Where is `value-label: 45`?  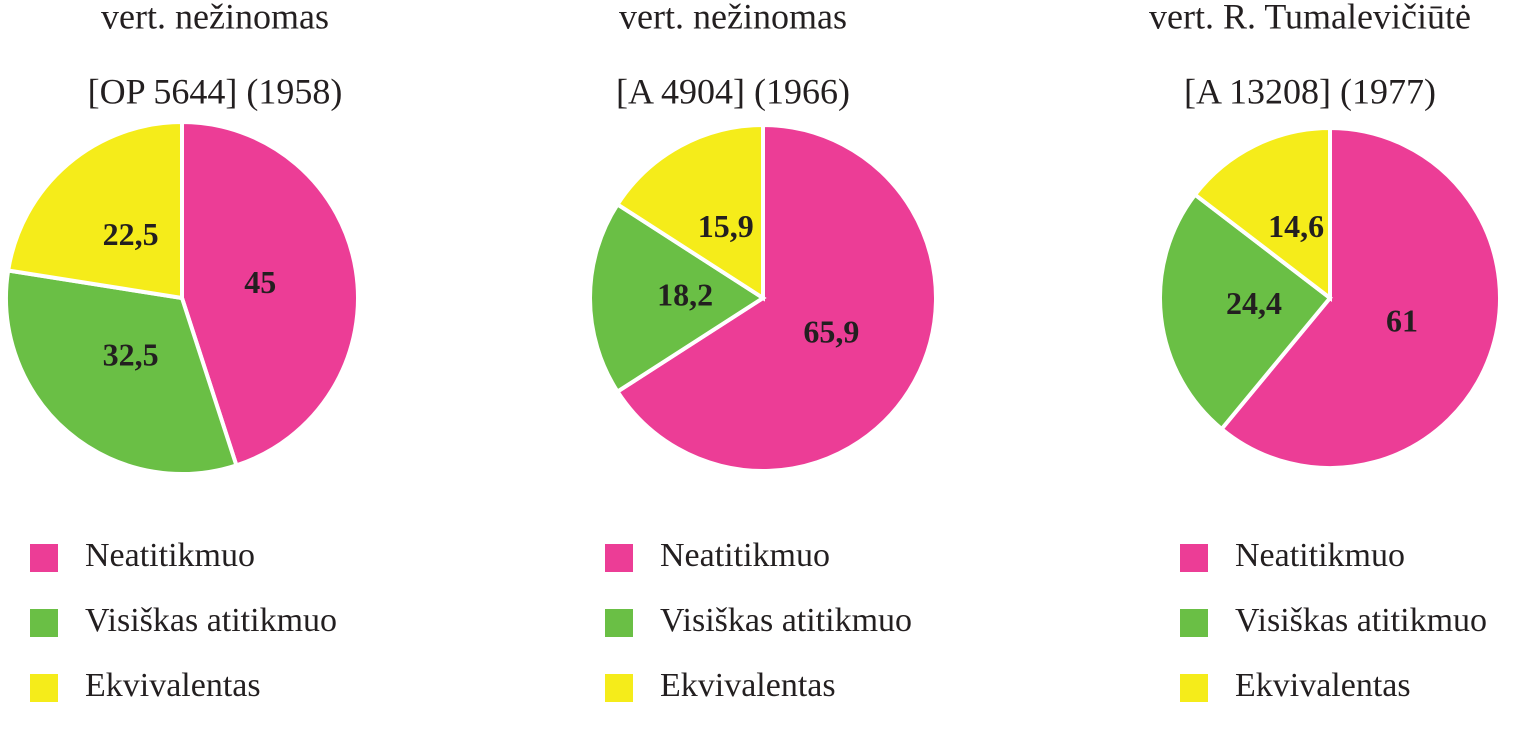 value-label: 45 is located at coordinates (260, 282).